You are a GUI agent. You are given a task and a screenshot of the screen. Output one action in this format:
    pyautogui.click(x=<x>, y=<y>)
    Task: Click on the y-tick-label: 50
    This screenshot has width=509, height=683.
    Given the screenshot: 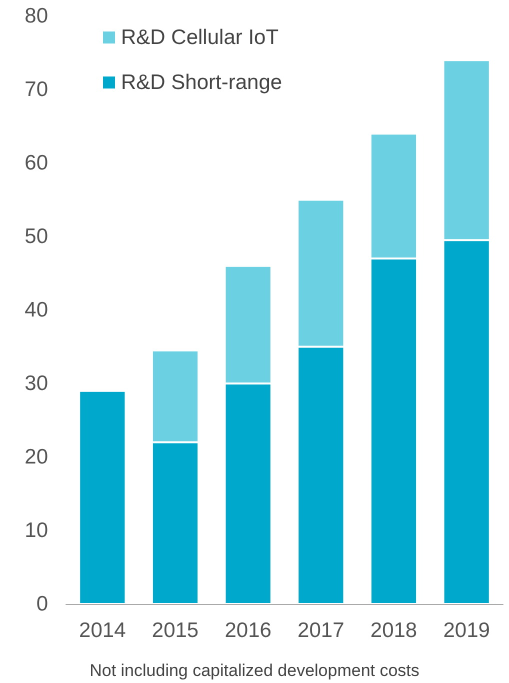 What is the action you would take?
    pyautogui.click(x=36, y=236)
    